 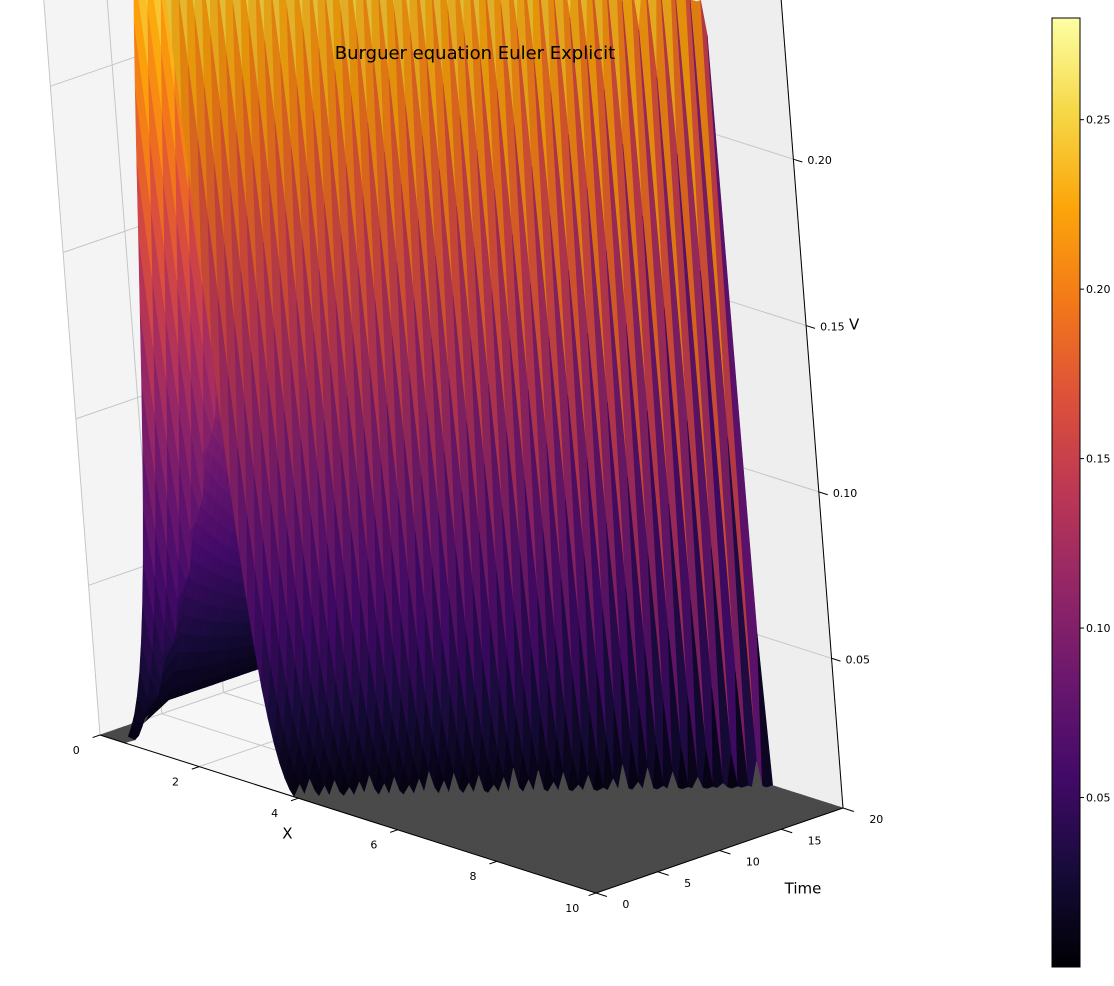 What do you see at coordinates (274, 813) in the screenshot?
I see `x-tick-label: 4` at bounding box center [274, 813].